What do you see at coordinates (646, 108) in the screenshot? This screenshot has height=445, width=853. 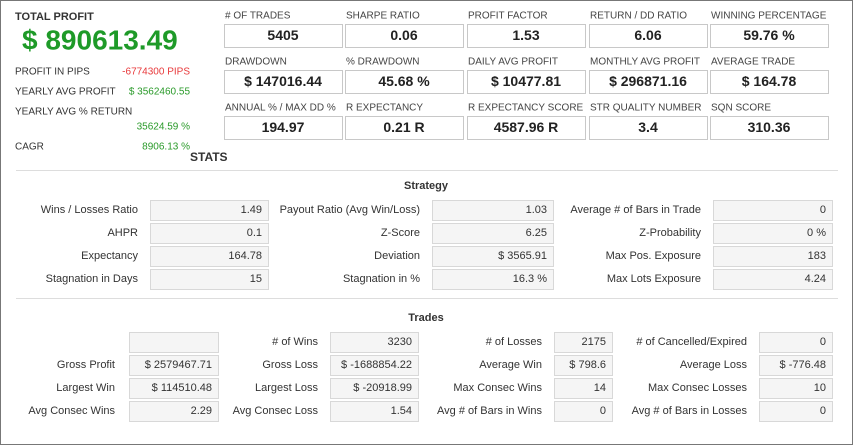 I see `metric-label: STR QUALITY NUMBER` at bounding box center [646, 108].